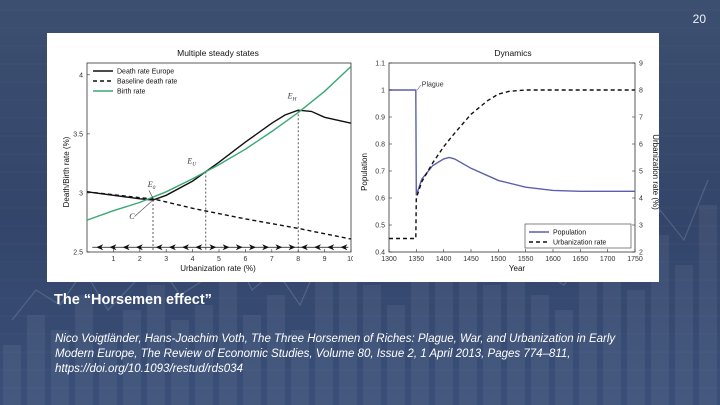 Image resolution: width=720 pixels, height=405 pixels. What do you see at coordinates (81, 75) in the screenshot?
I see `y-tick-label: 4` at bounding box center [81, 75].